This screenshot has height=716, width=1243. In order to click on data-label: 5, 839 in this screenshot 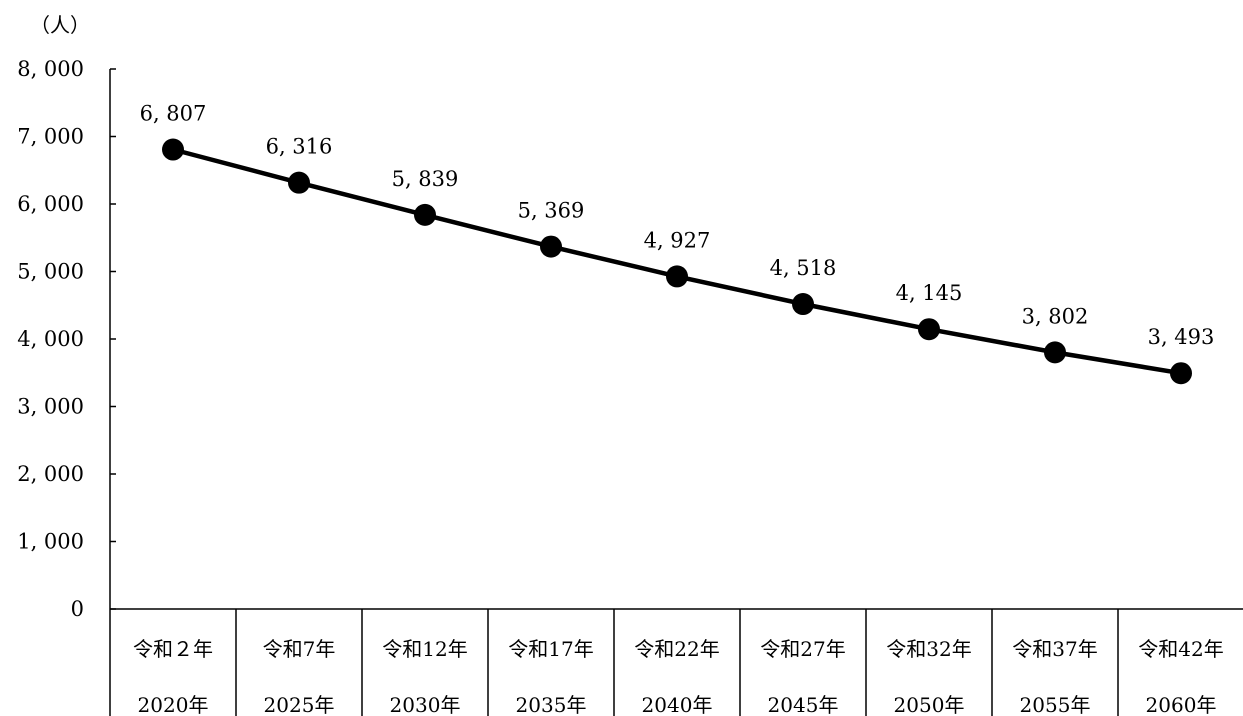, I will do `click(425, 179)`.